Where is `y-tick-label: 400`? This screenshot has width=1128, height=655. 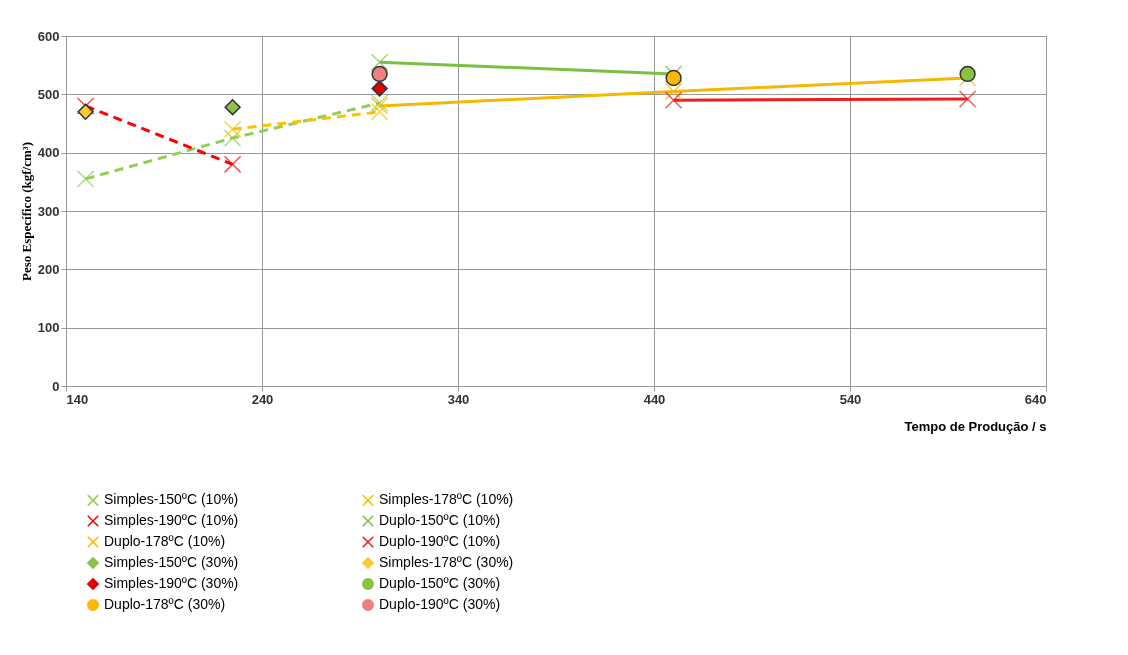
y-tick-label: 400 is located at coordinates (48, 153).